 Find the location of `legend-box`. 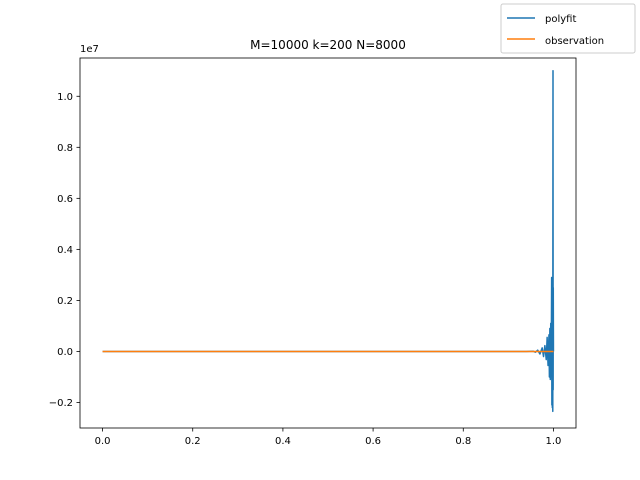

legend-box is located at coordinates (568, 28).